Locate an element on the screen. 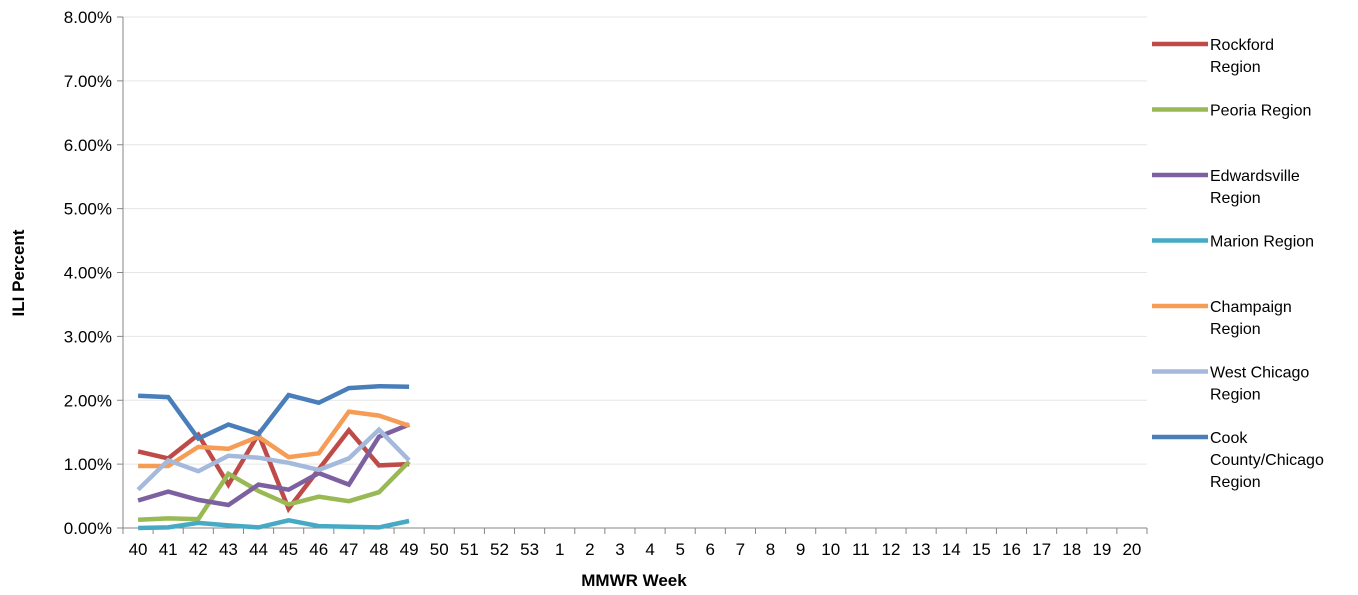 The image size is (1358, 595). x-tick-label: 53 is located at coordinates (529, 549).